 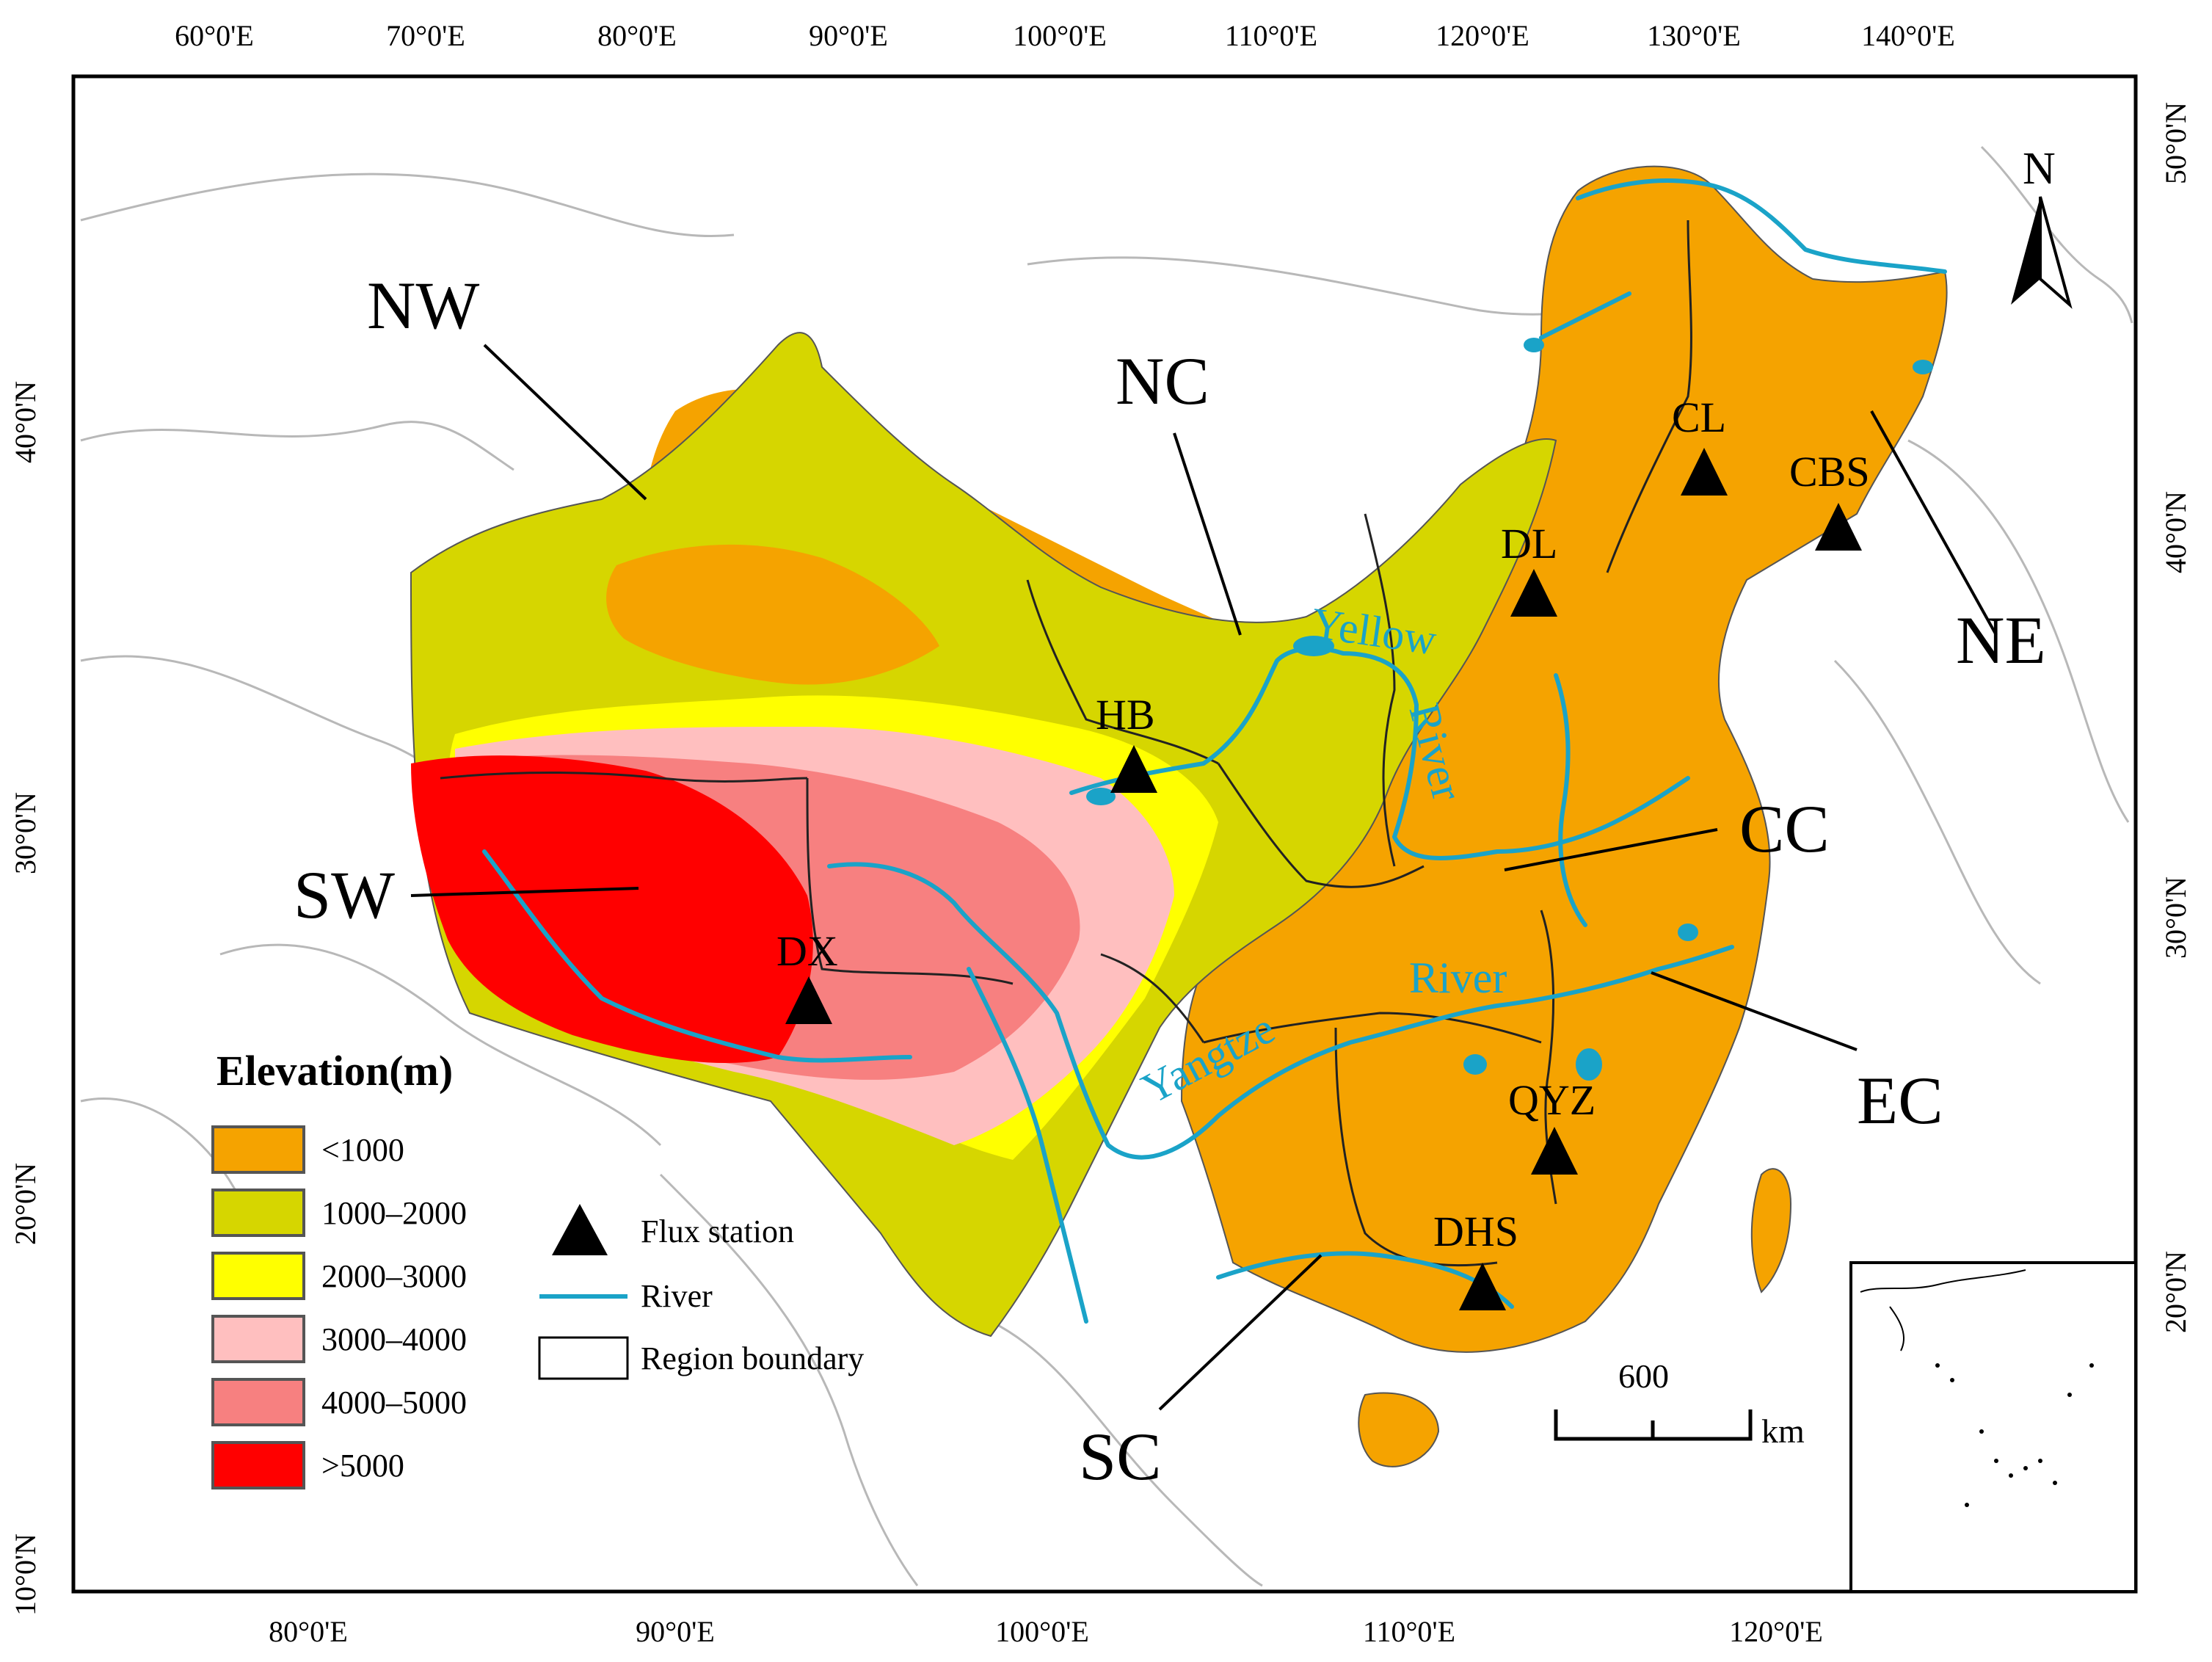 What do you see at coordinates (1585, 315) in the screenshot?
I see `river-heilongjiang` at bounding box center [1585, 315].